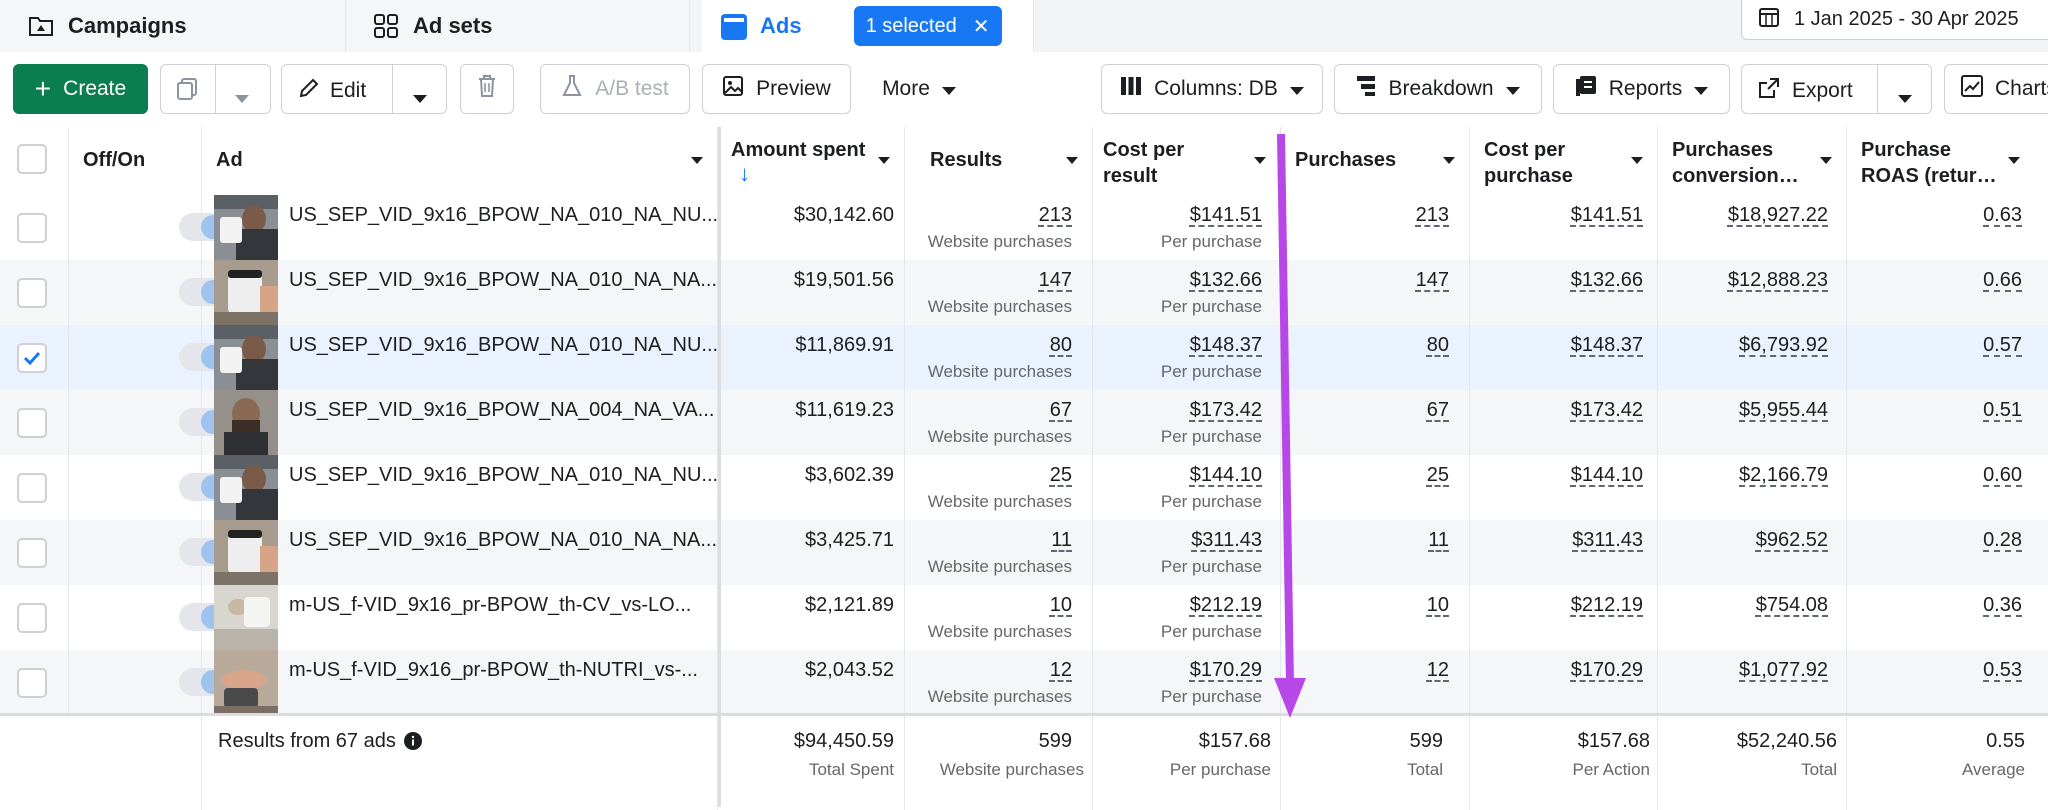  What do you see at coordinates (1055, 215) in the screenshot?
I see `results-value: 213` at bounding box center [1055, 215].